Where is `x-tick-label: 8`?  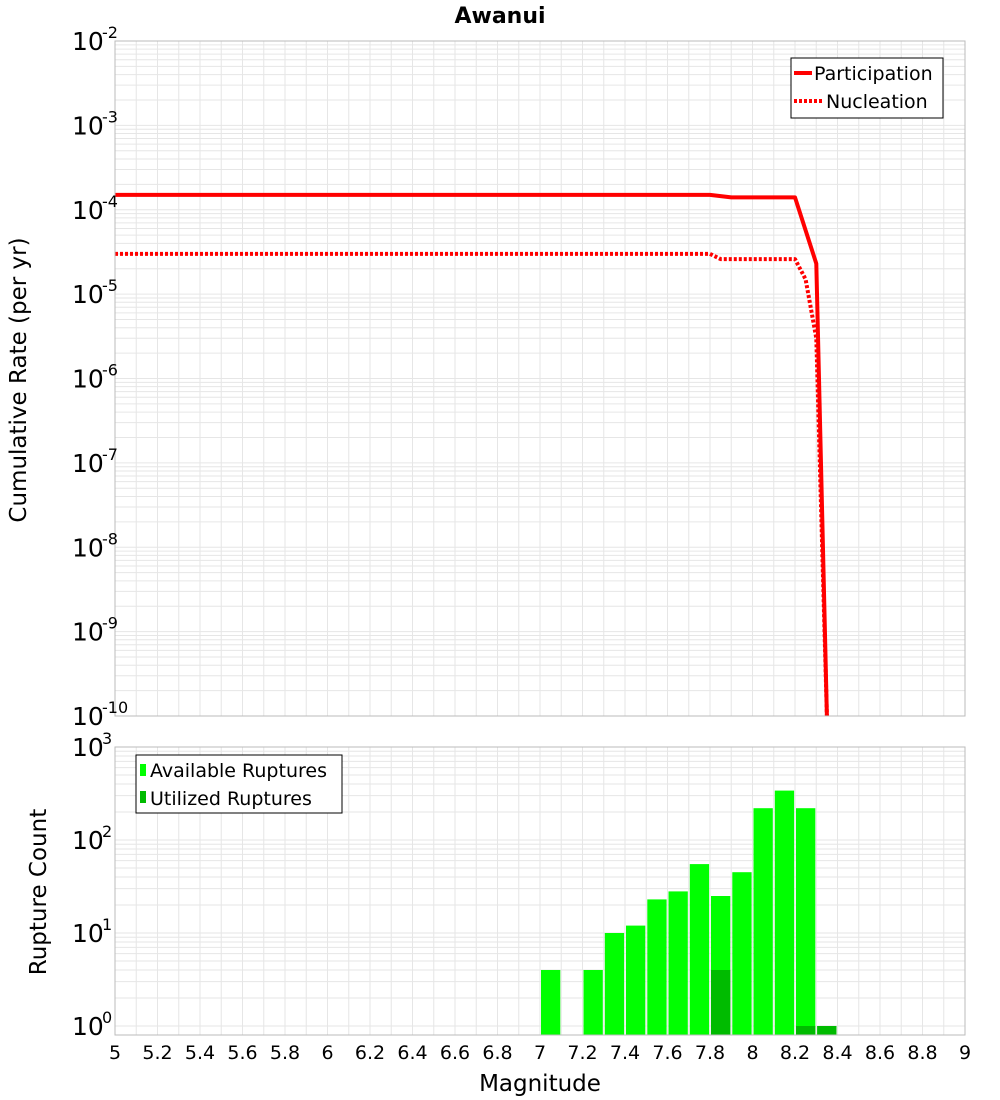
x-tick-label: 8 is located at coordinates (752, 1053).